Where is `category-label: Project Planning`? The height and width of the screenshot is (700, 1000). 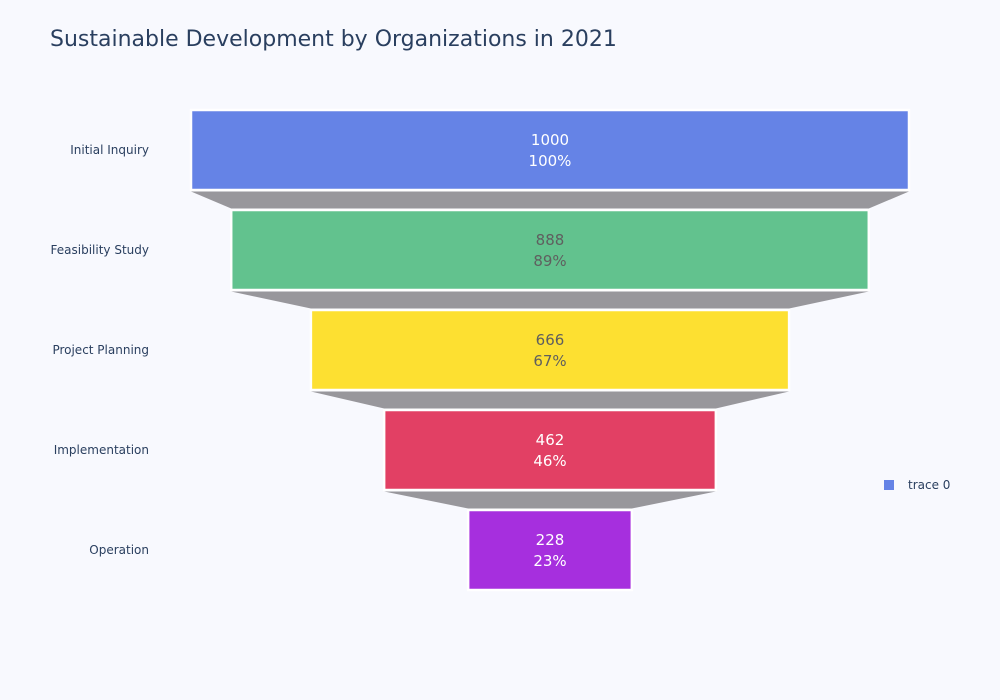
category-label: Project Planning is located at coordinates (100, 350).